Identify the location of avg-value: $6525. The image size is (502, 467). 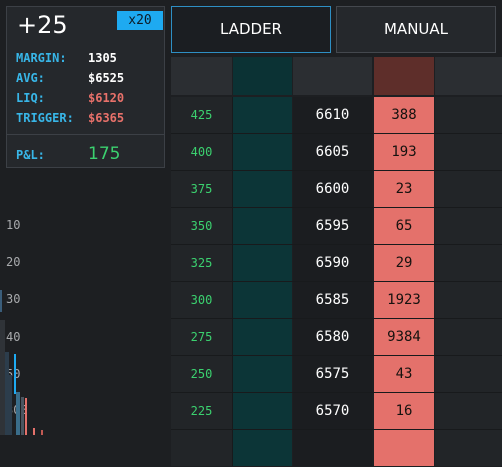
(106, 78).